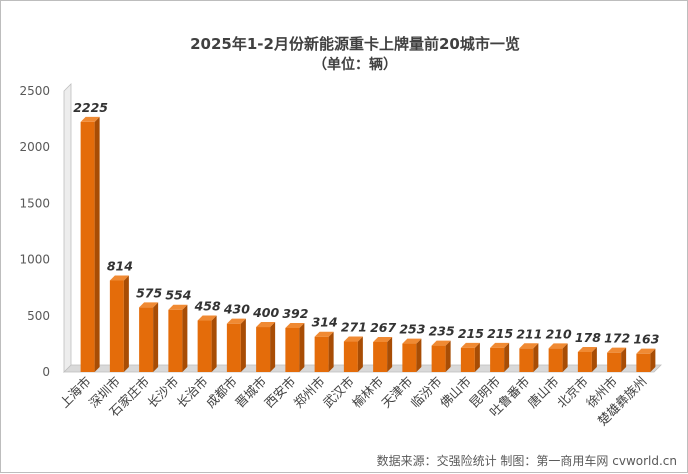 The width and height of the screenshot is (688, 474). What do you see at coordinates (354, 327) in the screenshot?
I see `data-label: 271` at bounding box center [354, 327].